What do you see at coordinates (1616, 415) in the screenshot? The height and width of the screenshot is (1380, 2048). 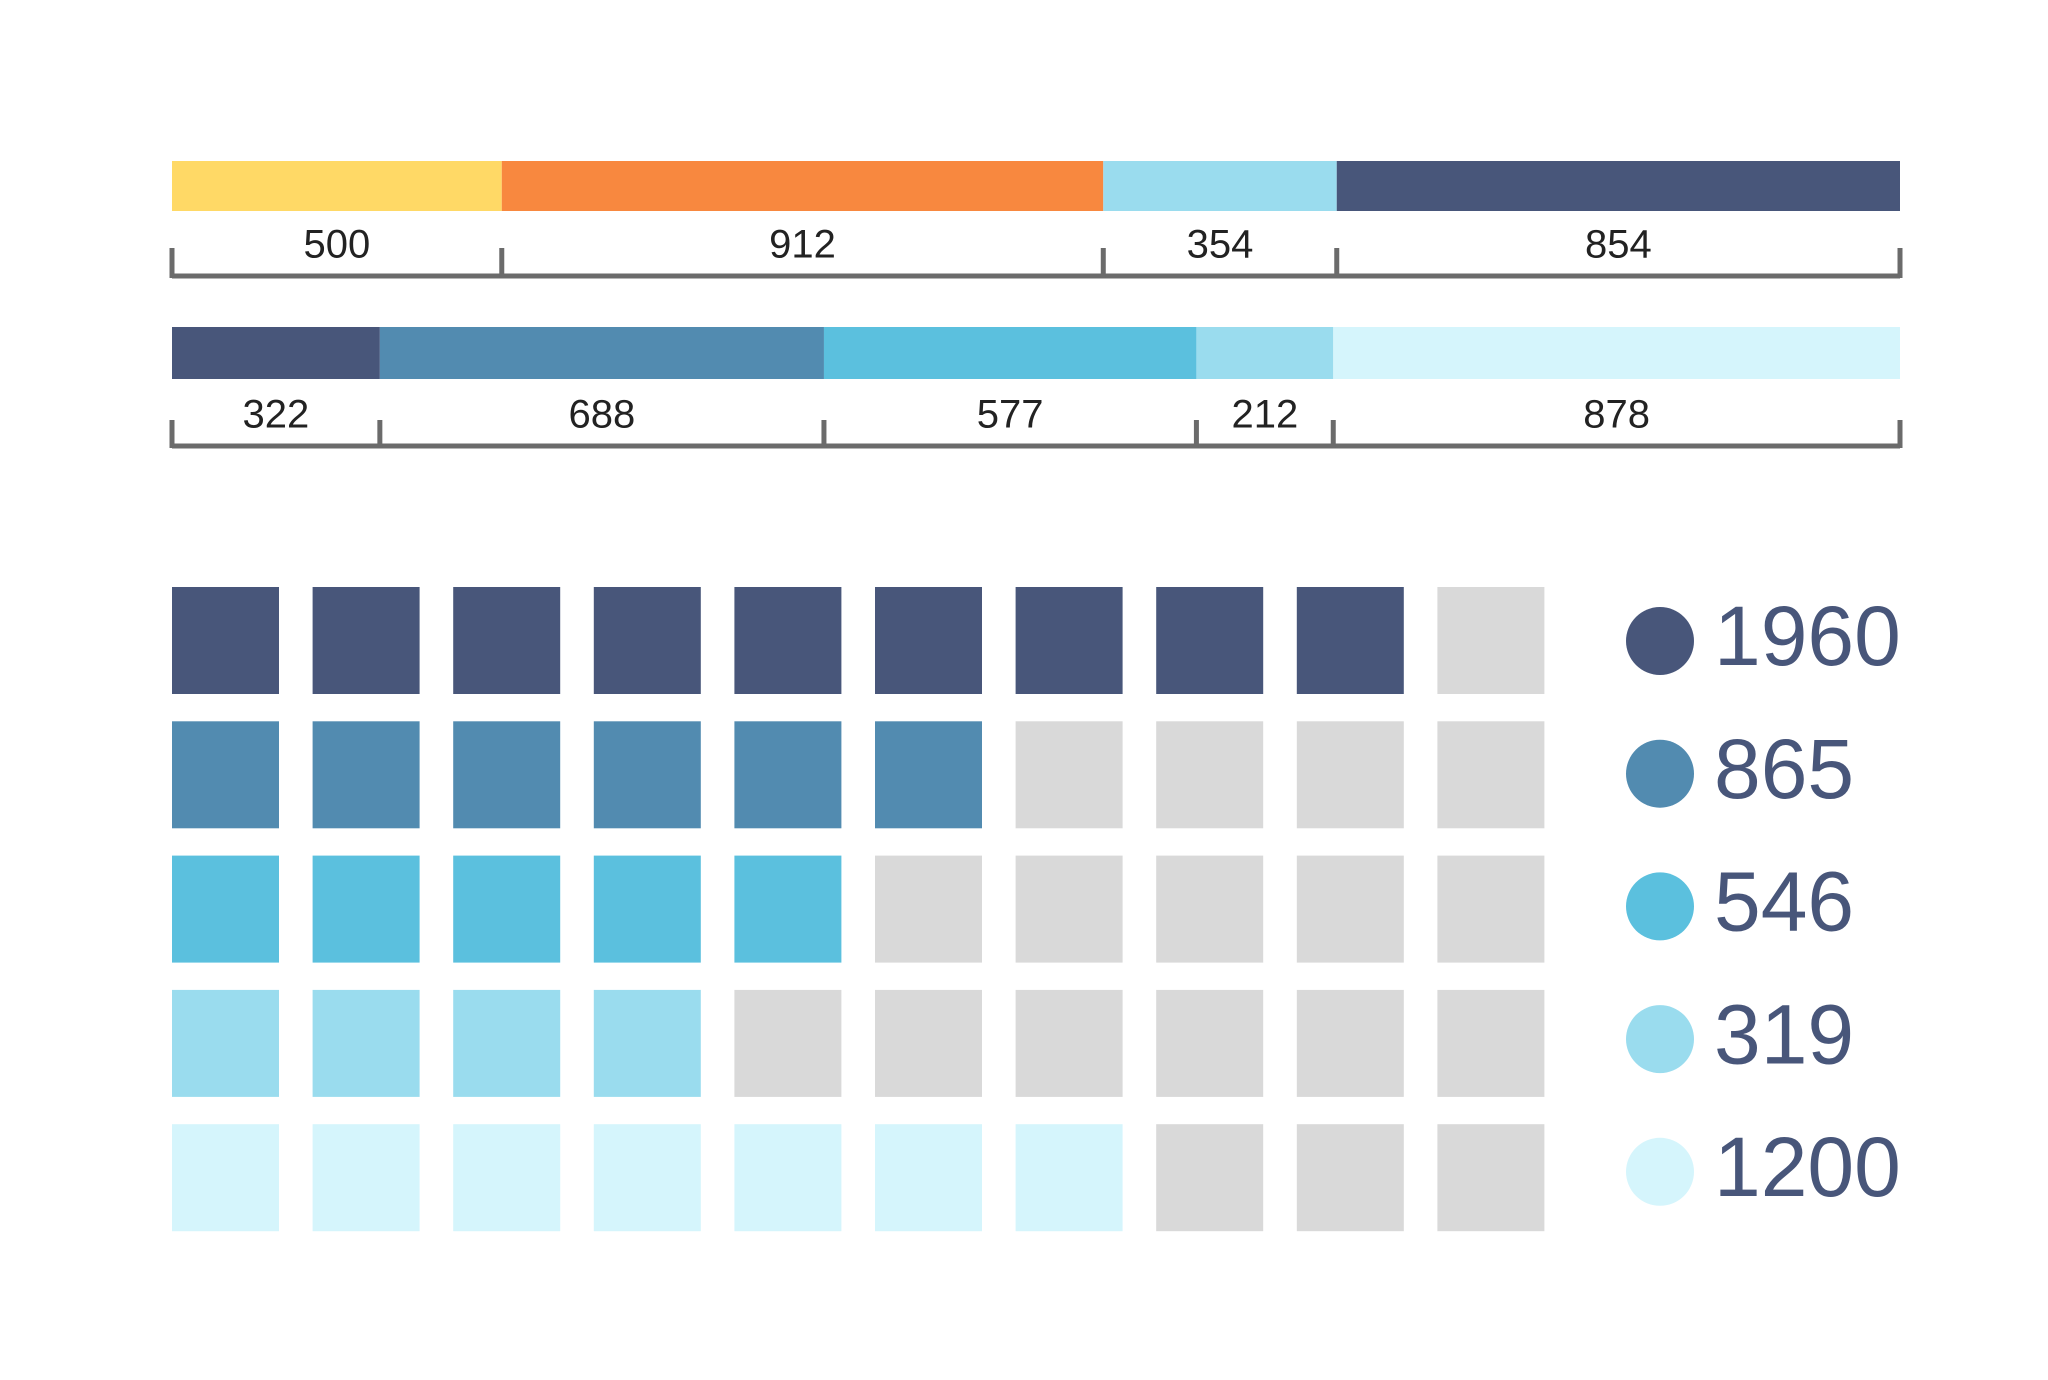 I see `segment-label: 878` at bounding box center [1616, 415].